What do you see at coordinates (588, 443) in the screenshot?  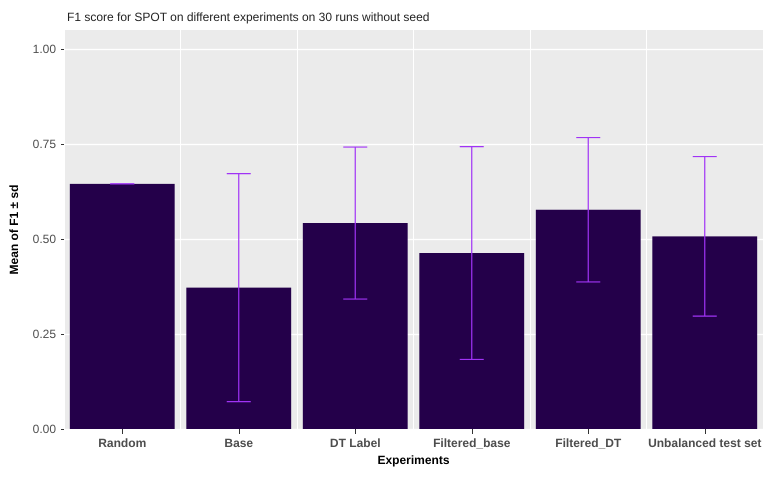 I see `x-tick-label: Filtered_DT` at bounding box center [588, 443].